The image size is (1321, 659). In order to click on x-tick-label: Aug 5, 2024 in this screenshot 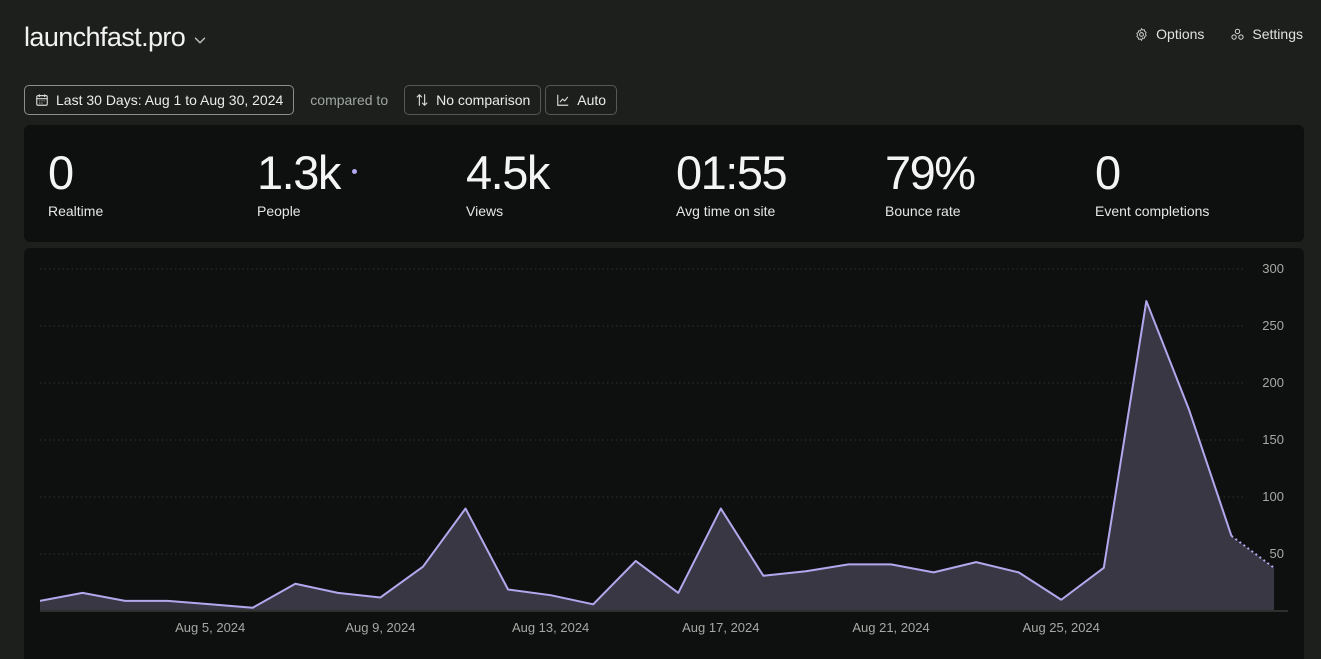, I will do `click(210, 627)`.